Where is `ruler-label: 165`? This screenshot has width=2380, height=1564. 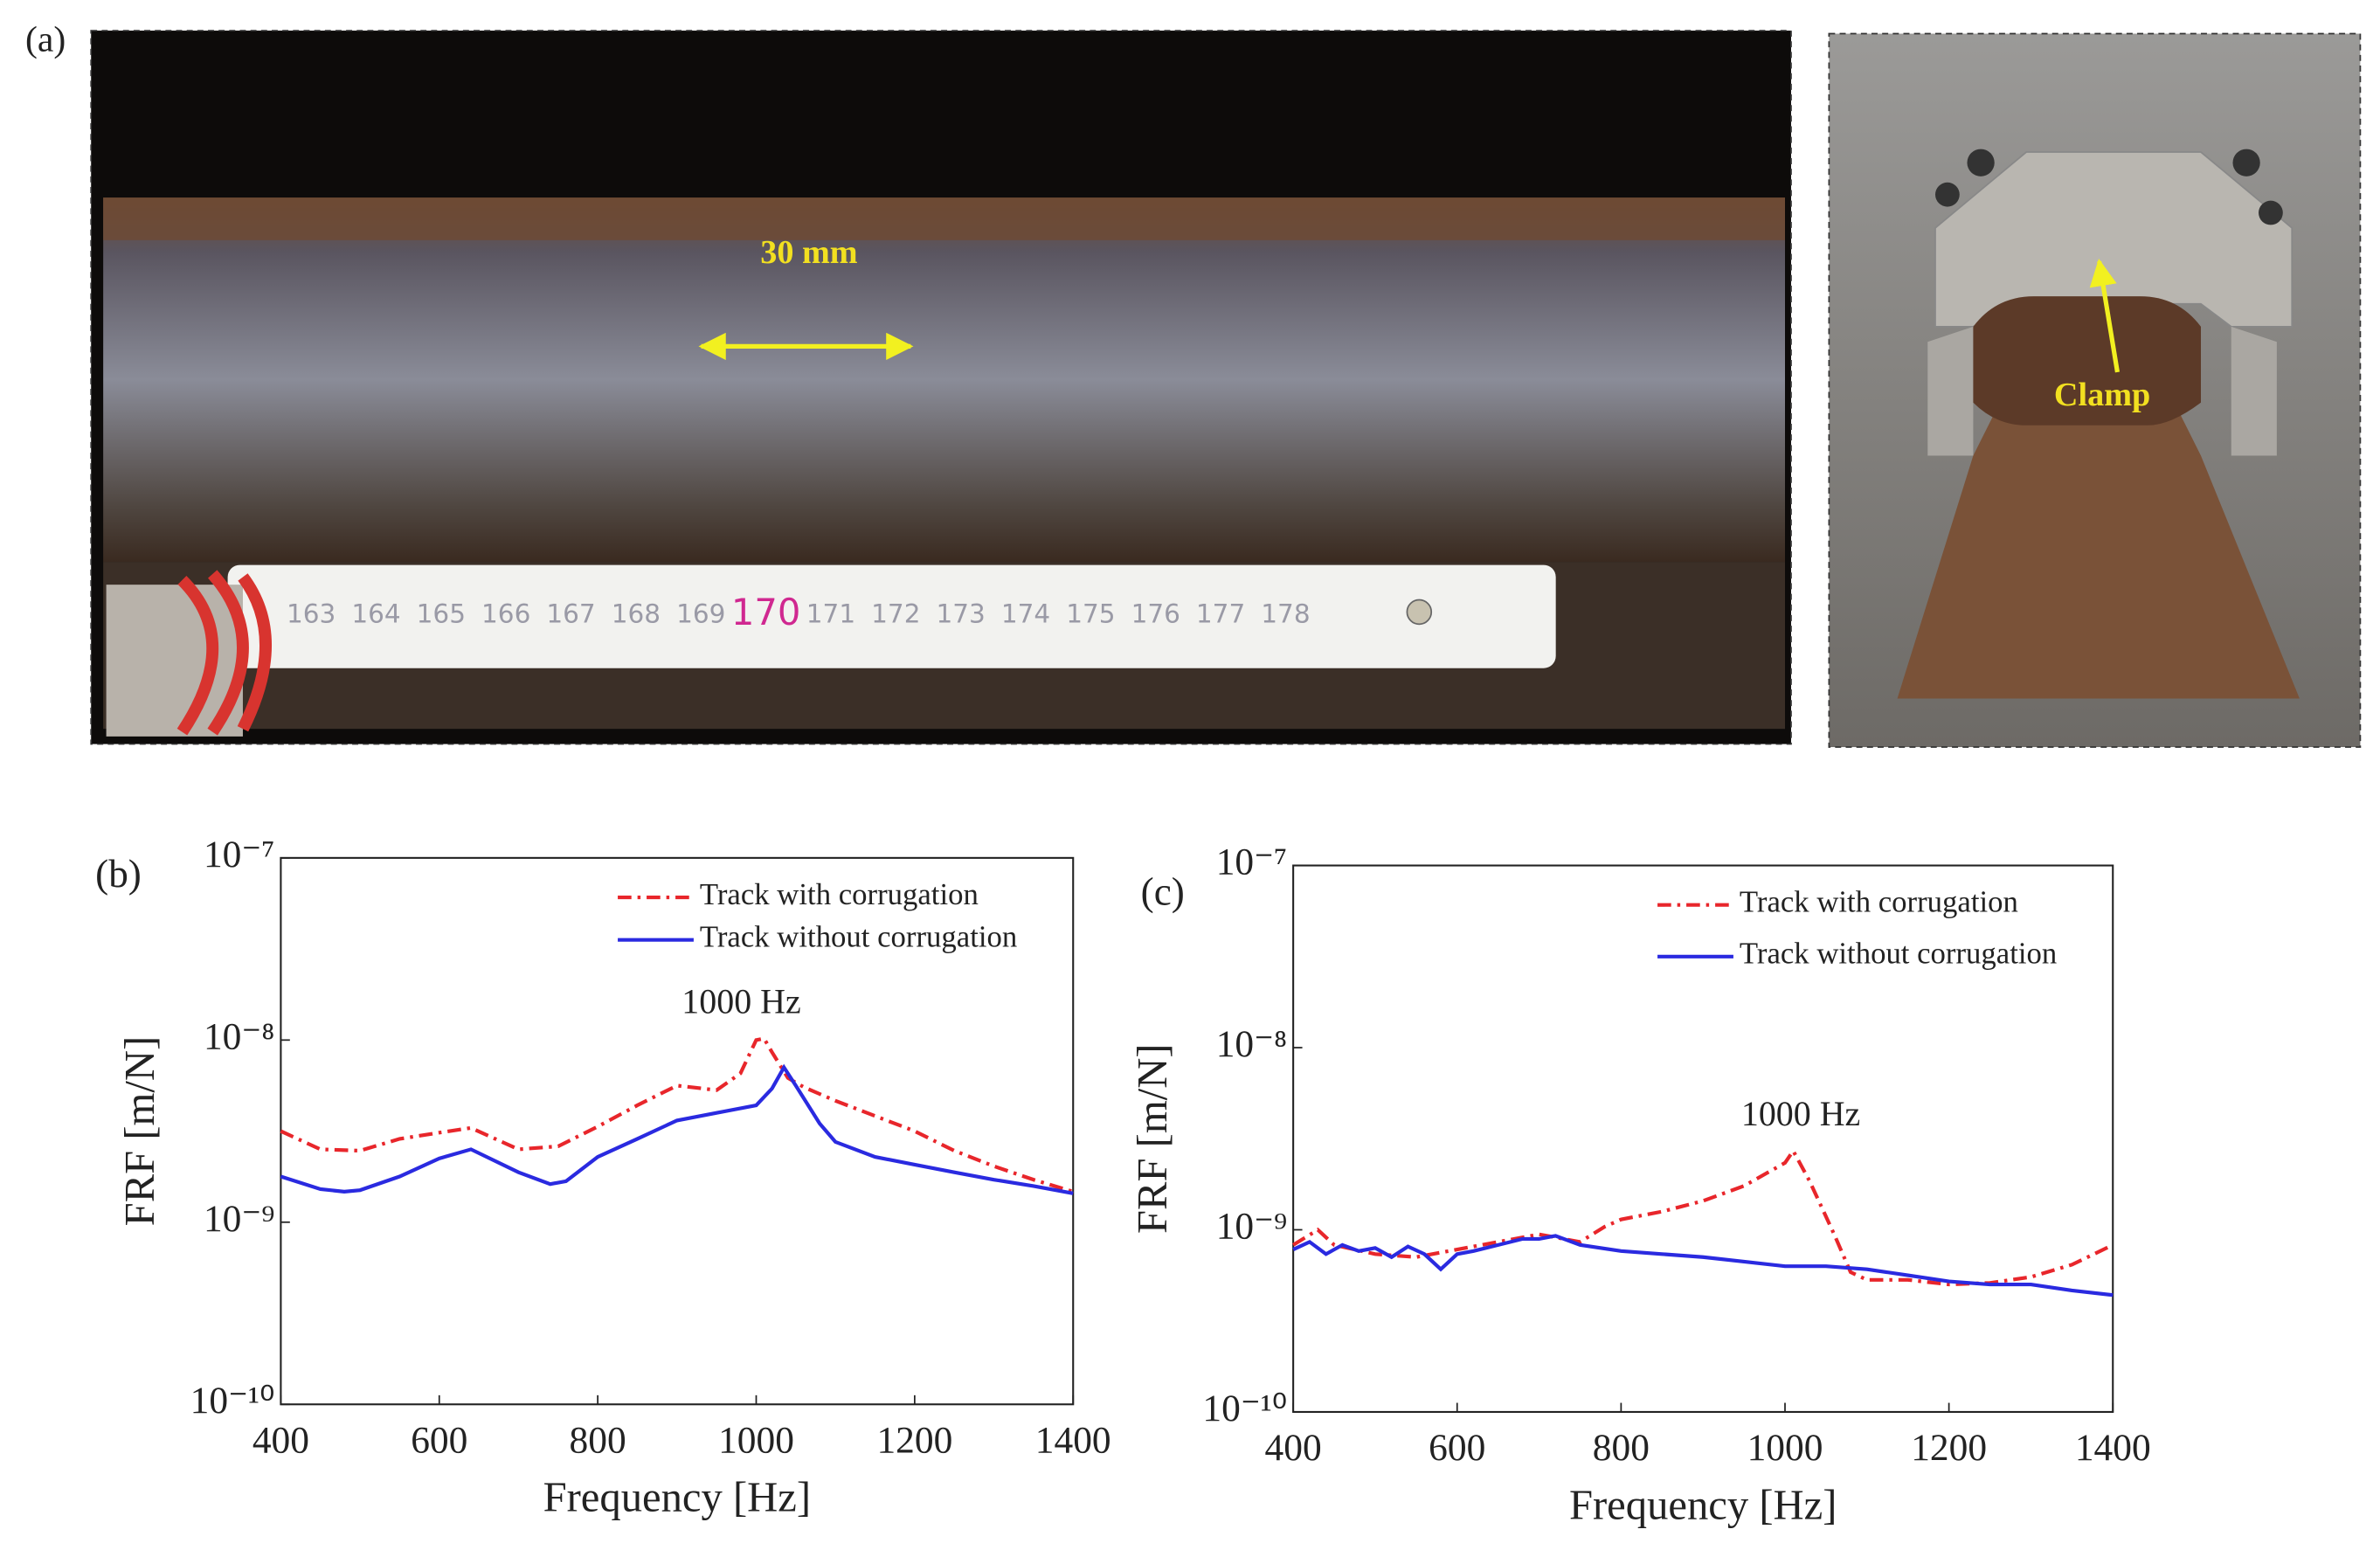
ruler-label: 165 is located at coordinates (441, 613).